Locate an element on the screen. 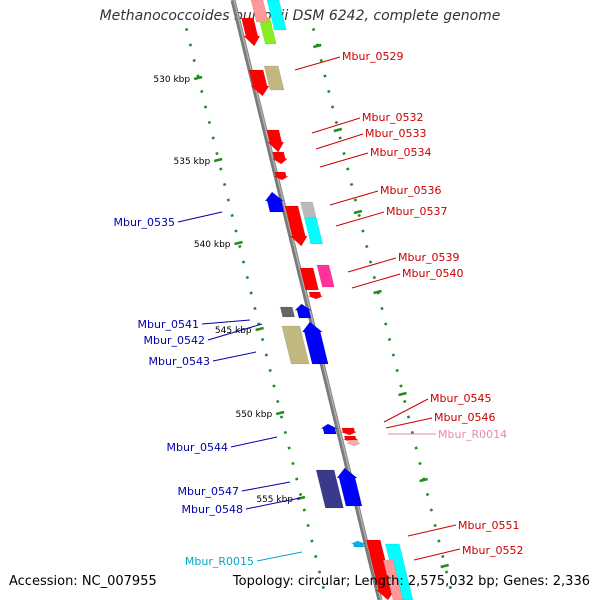 This screenshot has height=600, width=600. gene-label: Mbur_0542 is located at coordinates (174, 340).